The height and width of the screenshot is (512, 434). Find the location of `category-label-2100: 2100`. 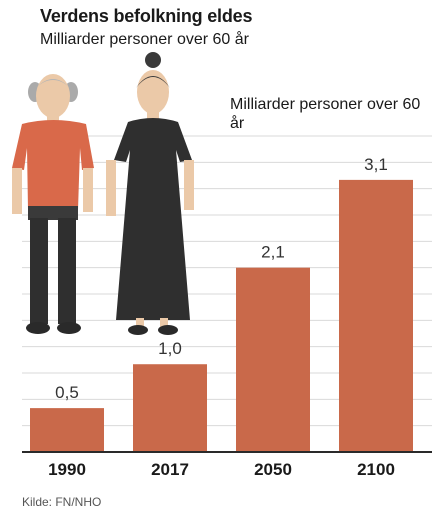

category-label-2100: 2100 is located at coordinates (376, 469).